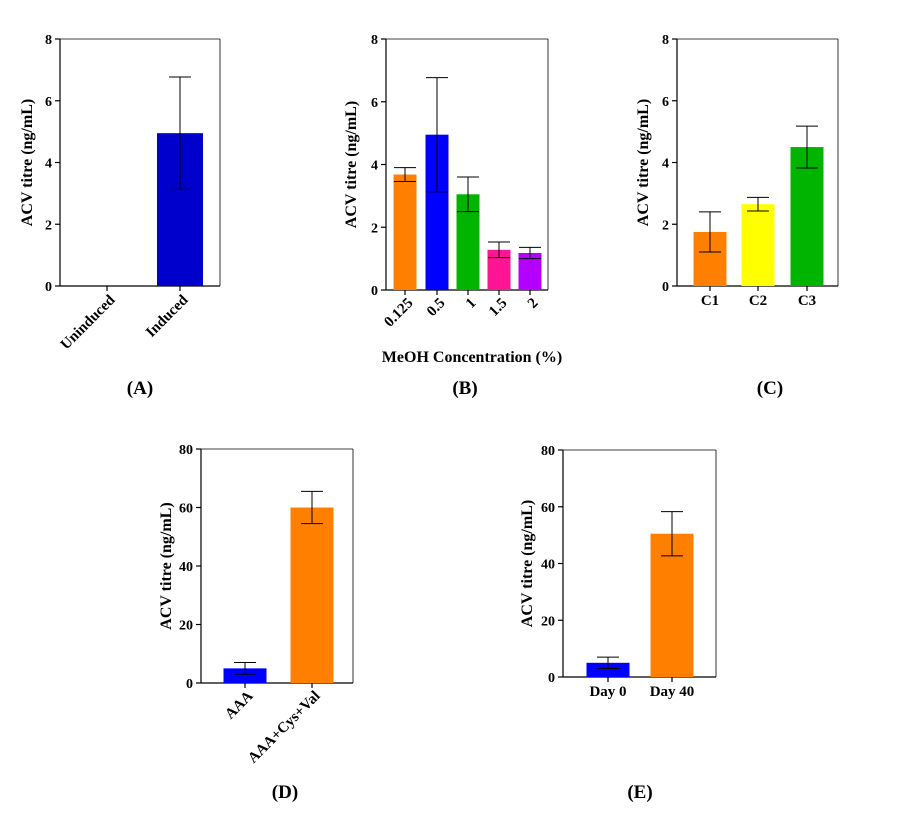 Image resolution: width=900 pixels, height=819 pixels. Describe the element at coordinates (140, 388) in the screenshot. I see `panel-label: (A)` at that location.